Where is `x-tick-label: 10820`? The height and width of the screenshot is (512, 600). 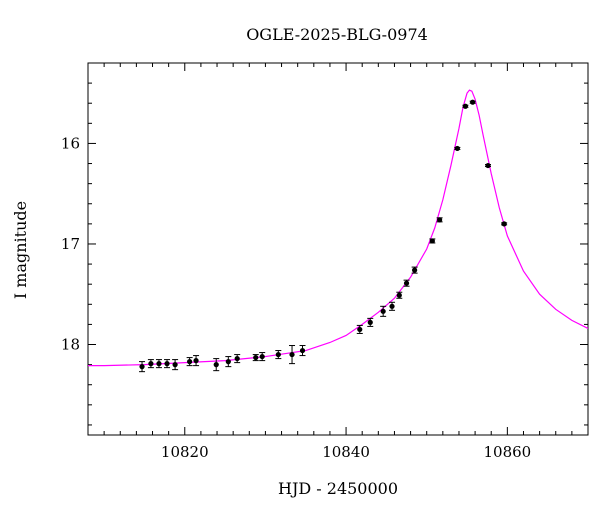
x-tick-label: 10820 is located at coordinates (185, 452).